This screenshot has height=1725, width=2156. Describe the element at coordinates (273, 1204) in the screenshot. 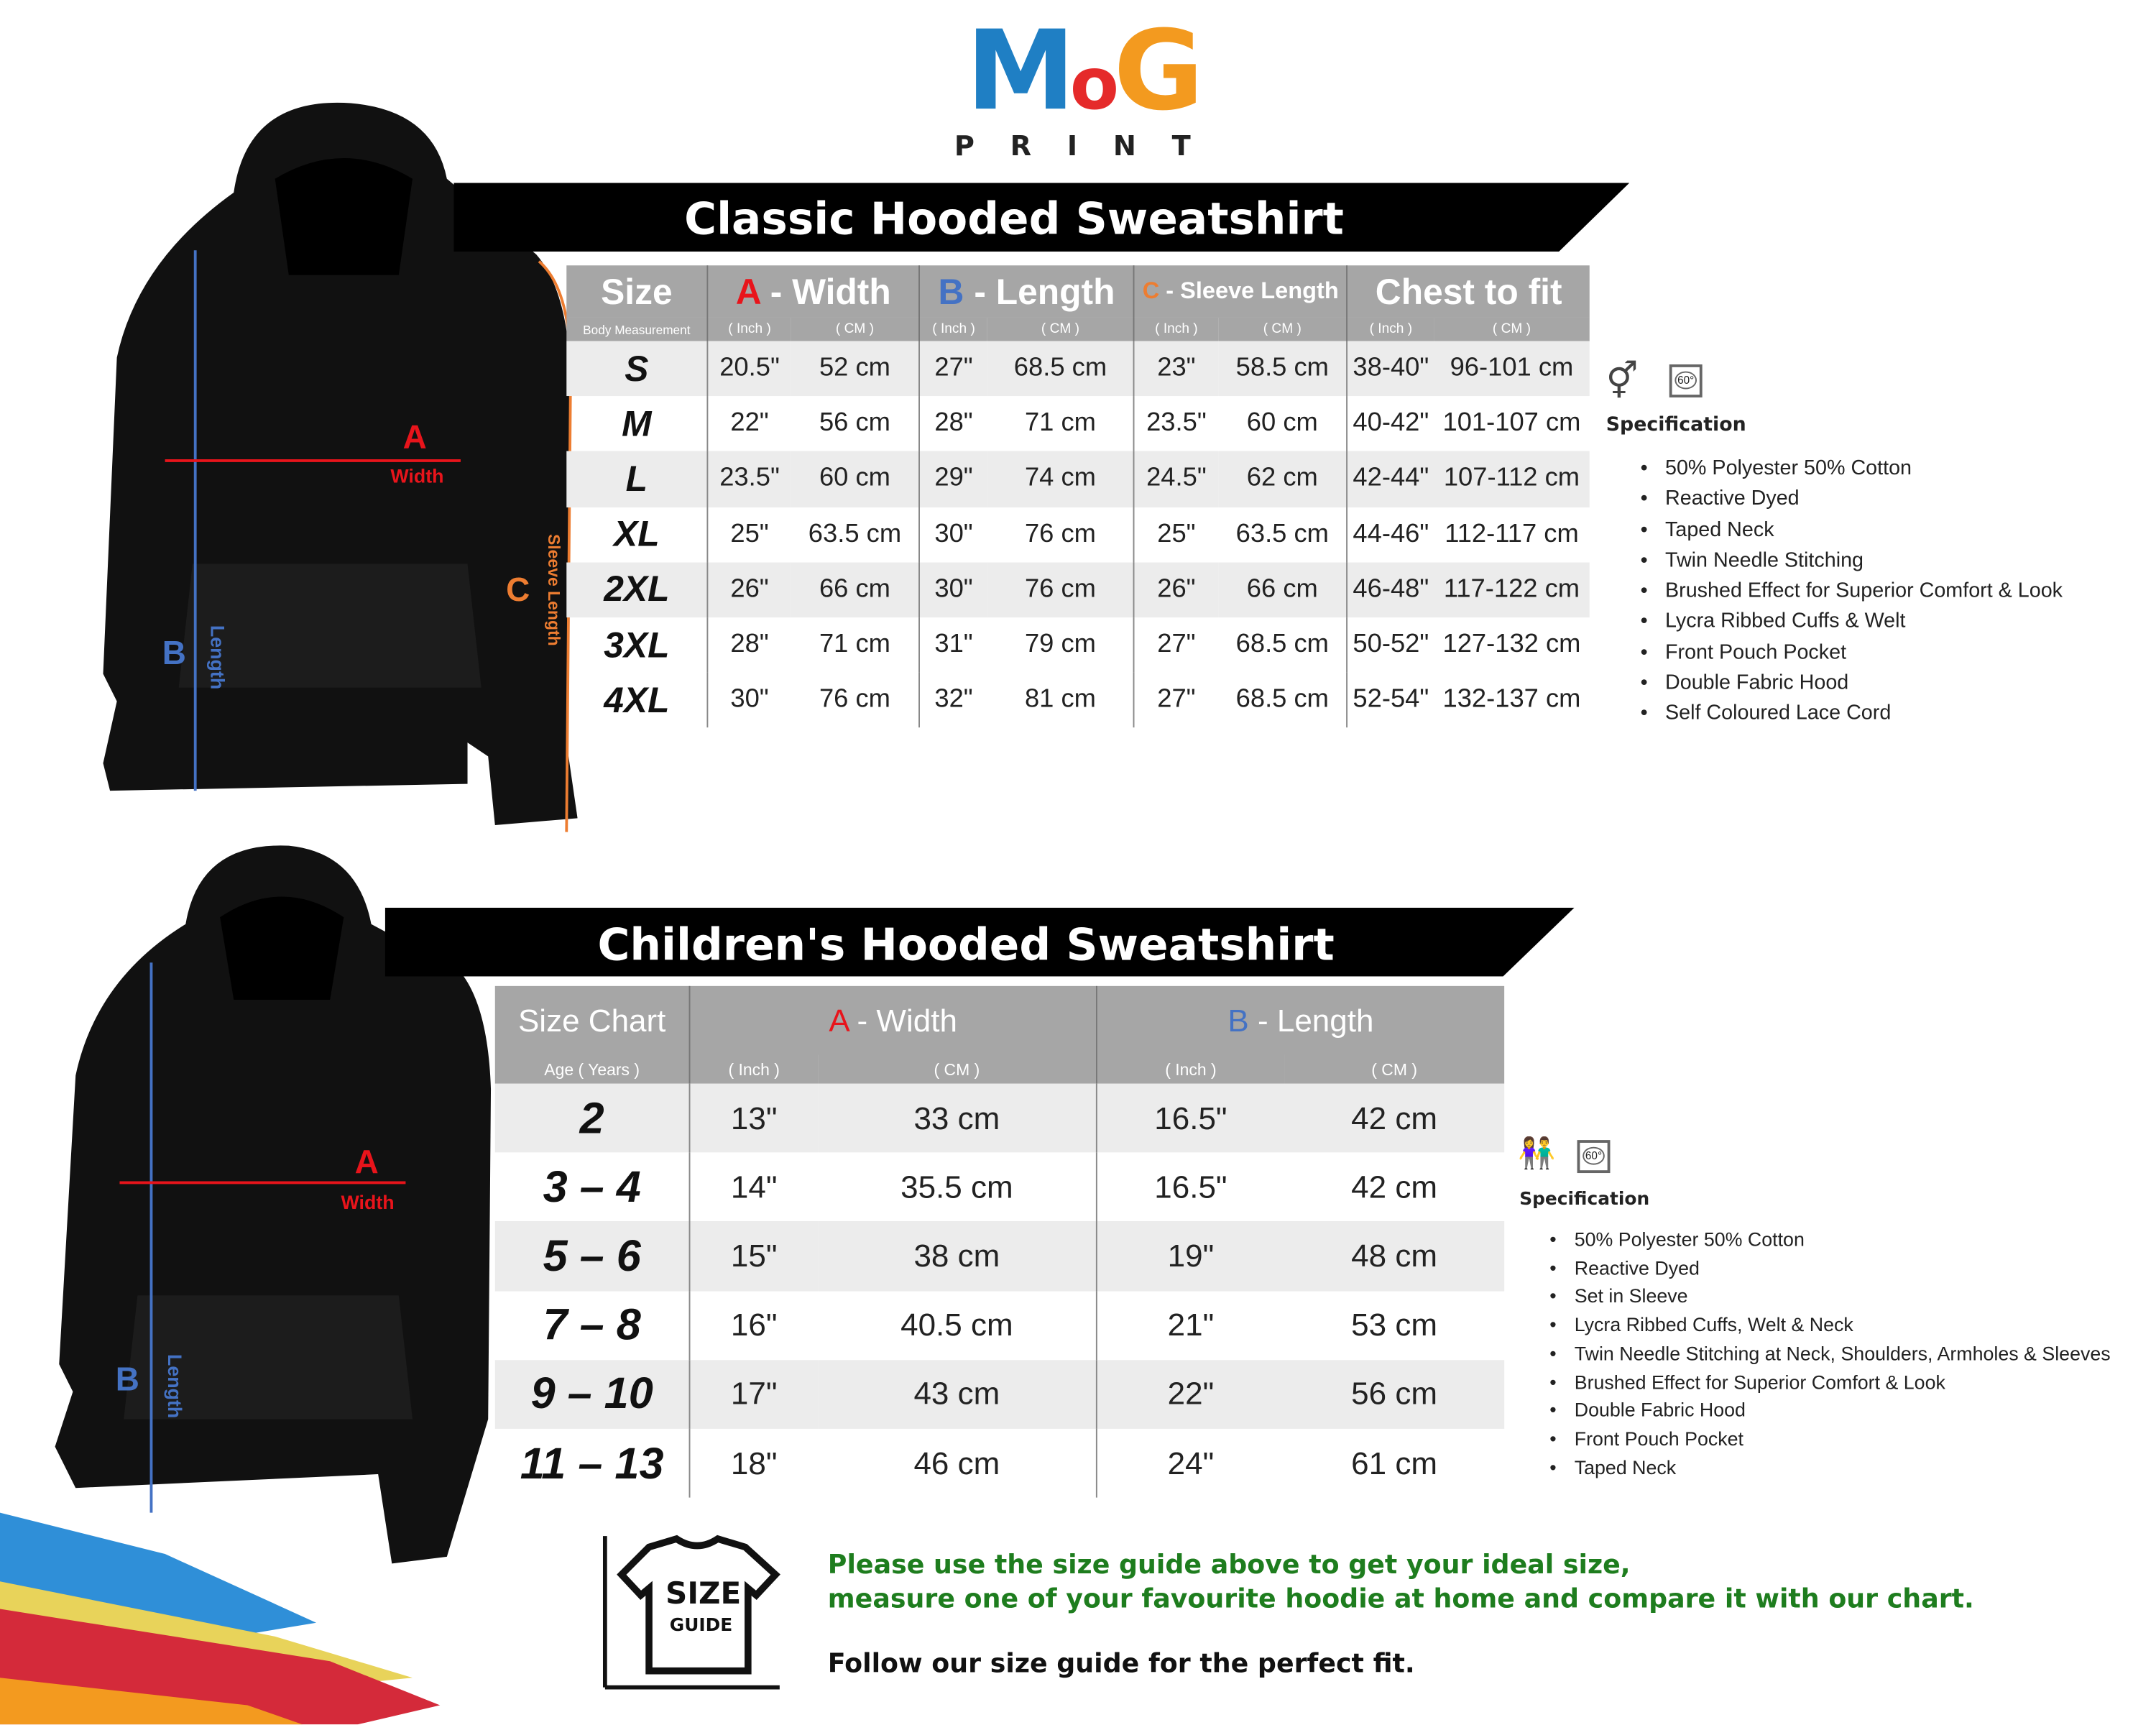

I see `kids-hoodie-image` at that location.